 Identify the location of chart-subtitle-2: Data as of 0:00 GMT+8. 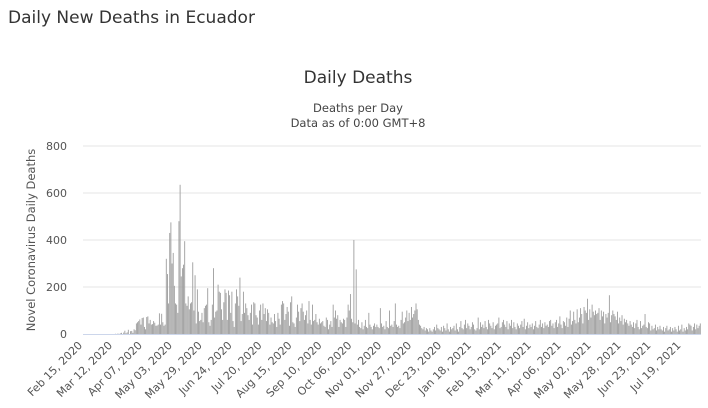
(358, 123).